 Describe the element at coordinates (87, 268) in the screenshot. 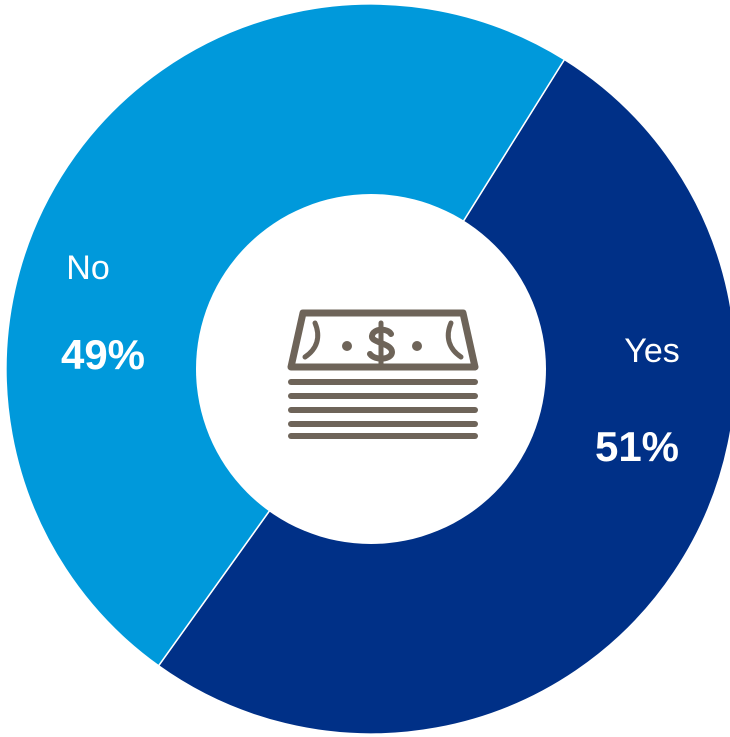

I see `label-no-name: No` at that location.